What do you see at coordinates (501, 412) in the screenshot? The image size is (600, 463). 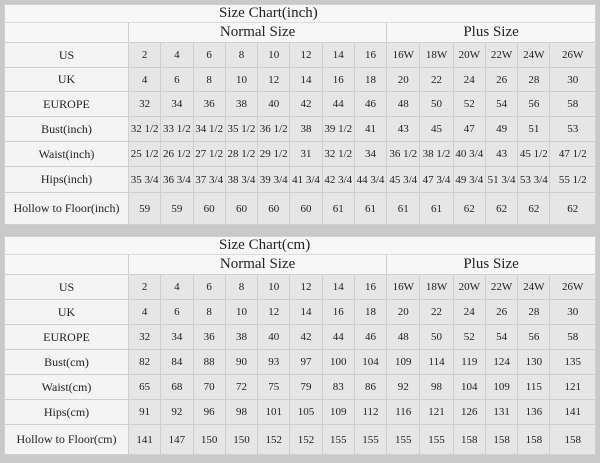 I see `size-value-cell: 131` at bounding box center [501, 412].